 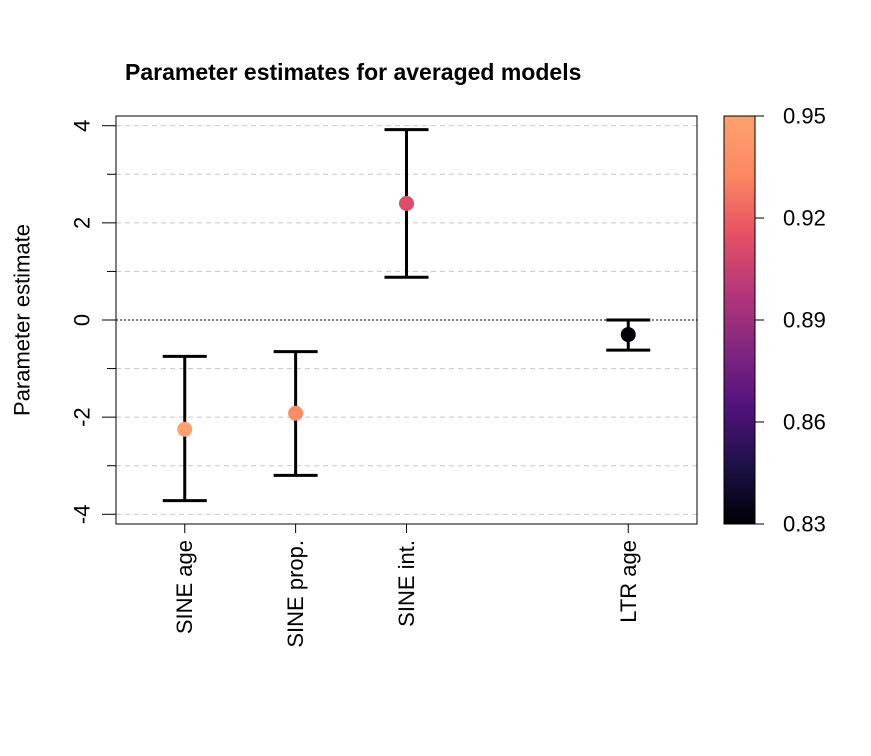 I want to click on y-tick-label: 2, so click(x=82, y=223).